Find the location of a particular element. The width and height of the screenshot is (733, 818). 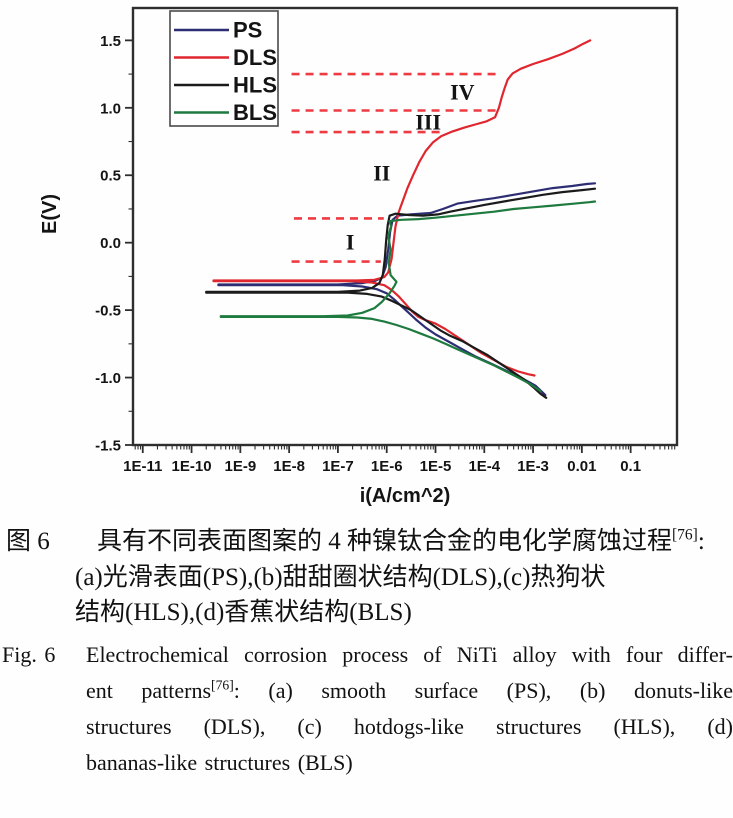

caption-zh-line1-colon: : is located at coordinates (701, 541).